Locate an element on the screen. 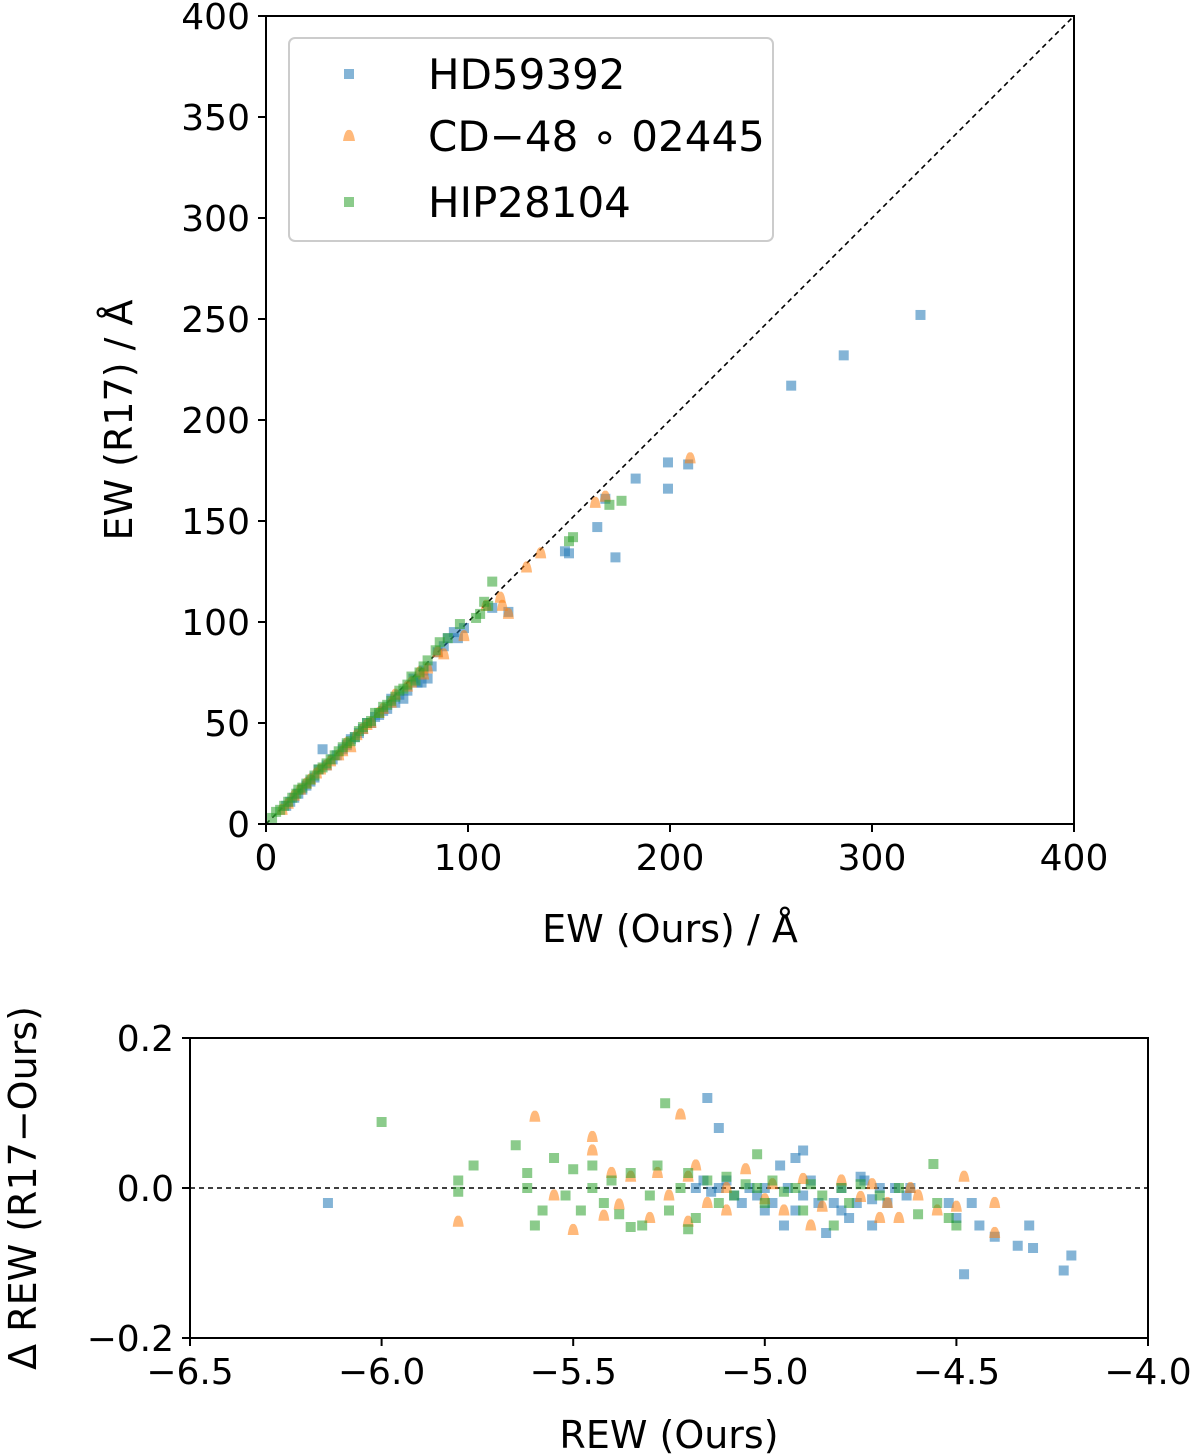 The height and width of the screenshot is (1456, 1200). series-hd59392 is located at coordinates (699, 1186).